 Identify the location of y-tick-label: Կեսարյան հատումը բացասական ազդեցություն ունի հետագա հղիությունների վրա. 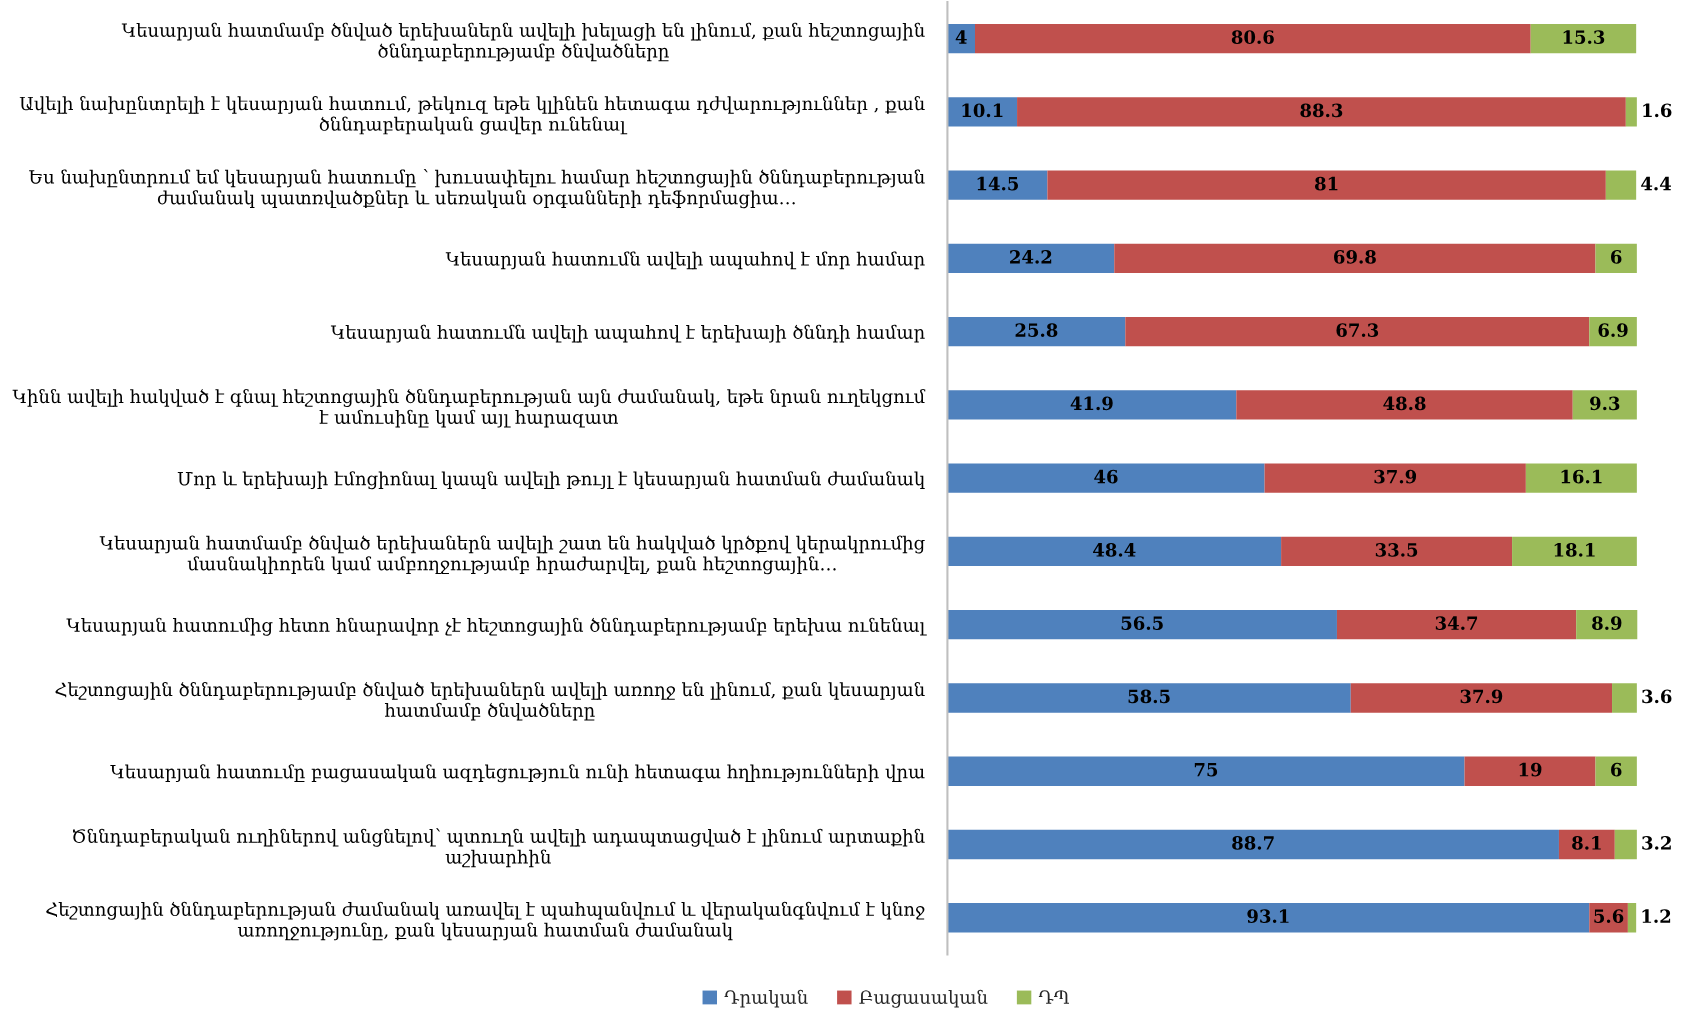
(517, 773).